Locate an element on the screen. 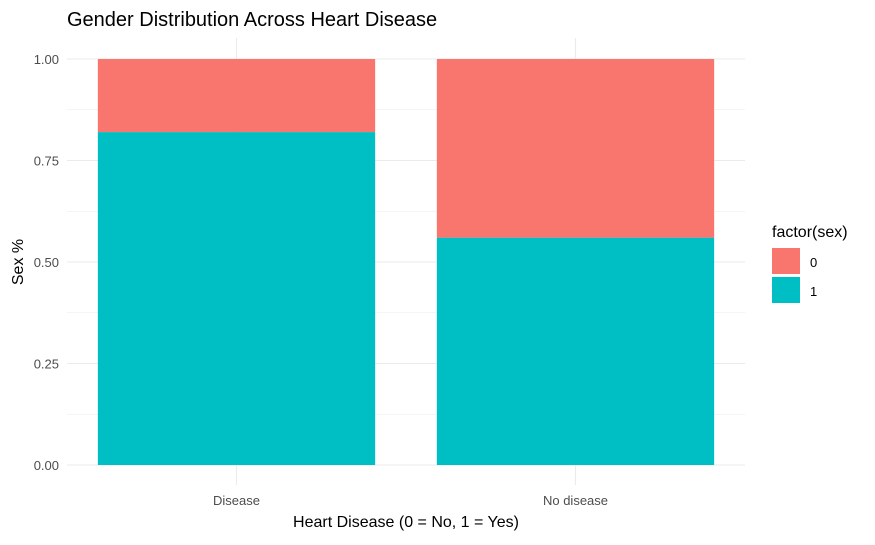 The height and width of the screenshot is (545, 875). legend: factor(sex) 01 is located at coordinates (810, 263).